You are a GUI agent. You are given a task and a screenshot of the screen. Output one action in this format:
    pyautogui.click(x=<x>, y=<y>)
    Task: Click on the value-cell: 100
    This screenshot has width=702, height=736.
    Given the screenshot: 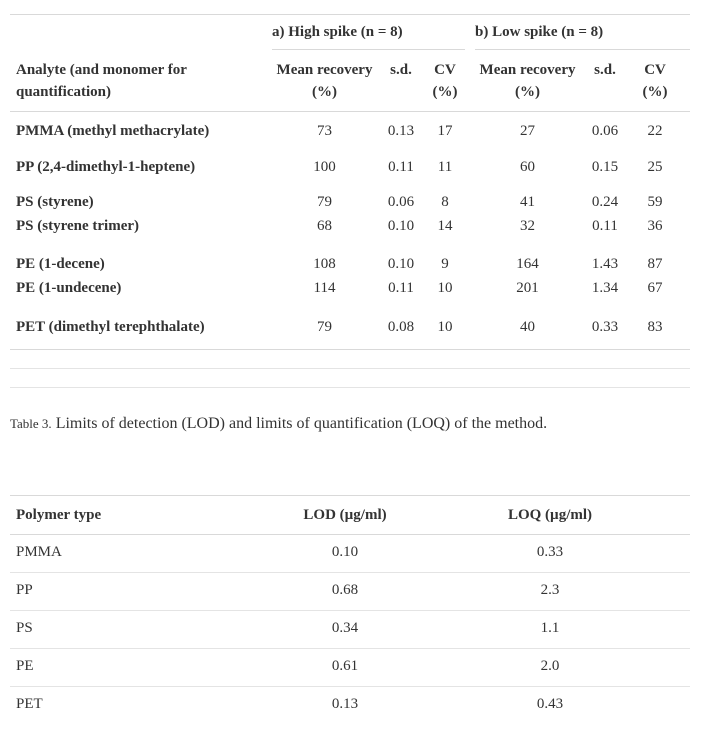 What is the action you would take?
    pyautogui.click(x=324, y=167)
    